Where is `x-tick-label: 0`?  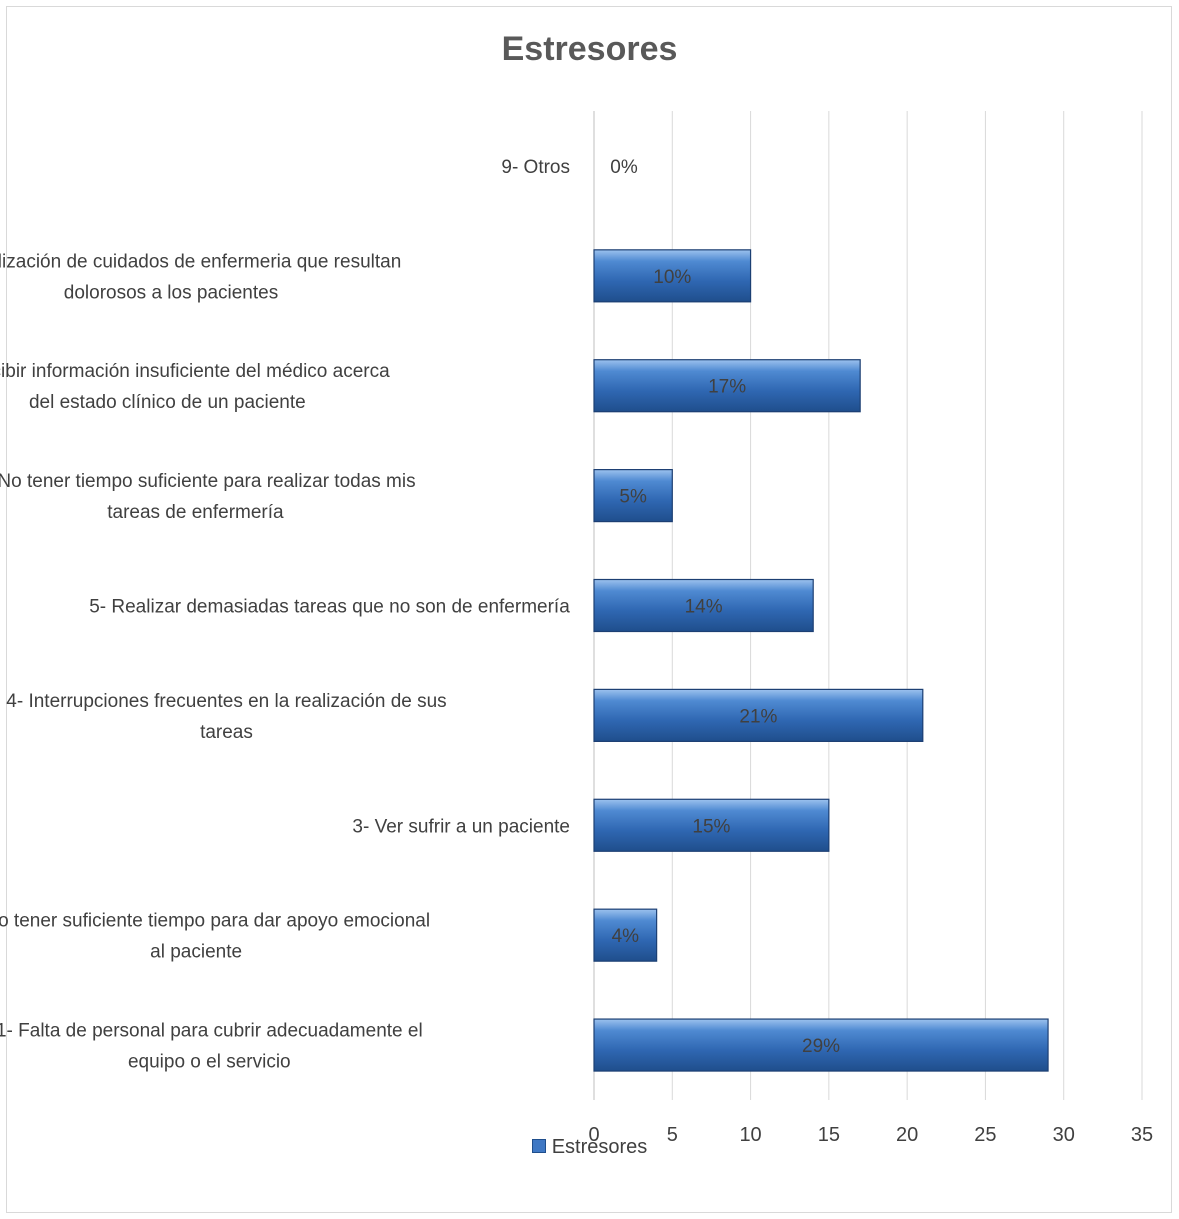 x-tick-label: 0 is located at coordinates (593, 1135).